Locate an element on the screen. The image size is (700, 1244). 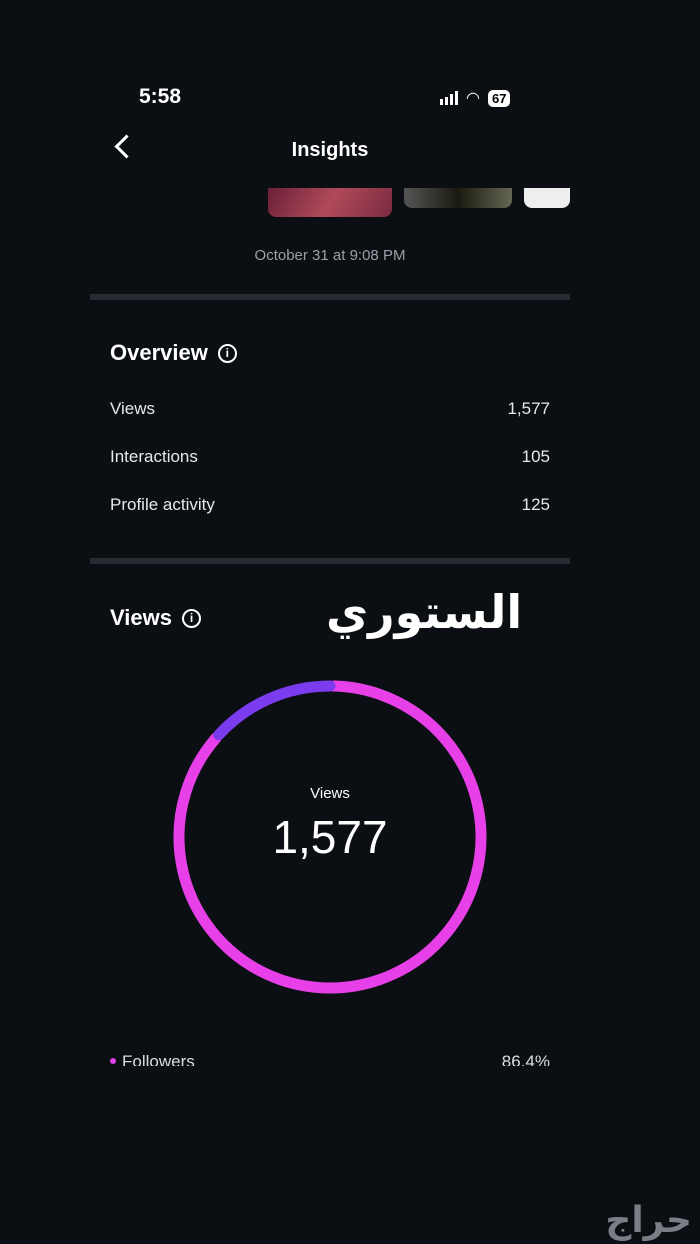
legend-item-followers: Followers 86.4% is located at coordinates (330, 1059).